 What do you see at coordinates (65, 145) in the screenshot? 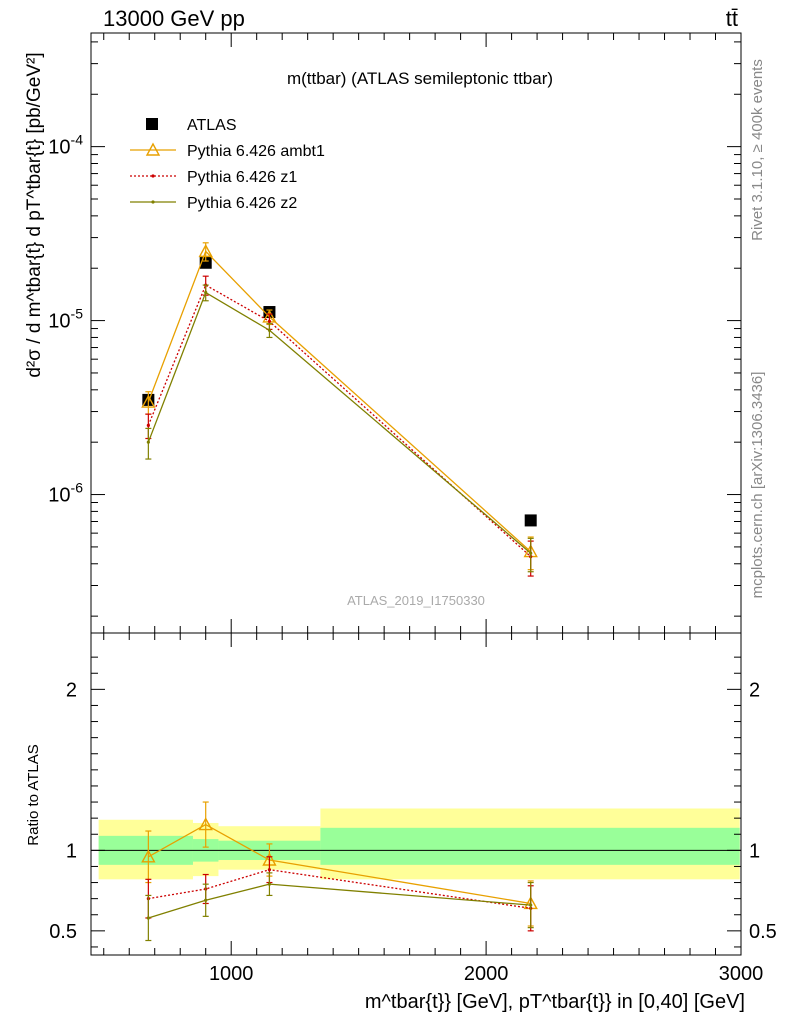
I see `y-tick-label: 10⁻⁴` at bounding box center [65, 145].